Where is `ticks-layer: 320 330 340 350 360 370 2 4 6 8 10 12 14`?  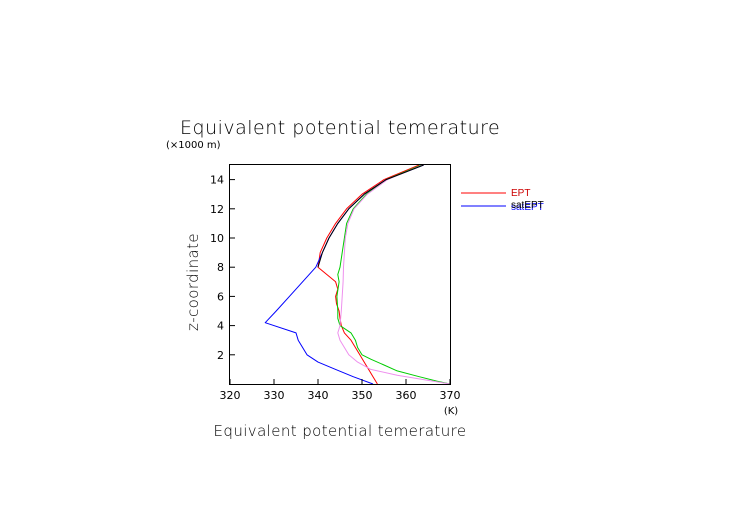 ticks-layer: 320 330 340 350 360 370 2 4 6 8 10 12 14 is located at coordinates (335, 288).